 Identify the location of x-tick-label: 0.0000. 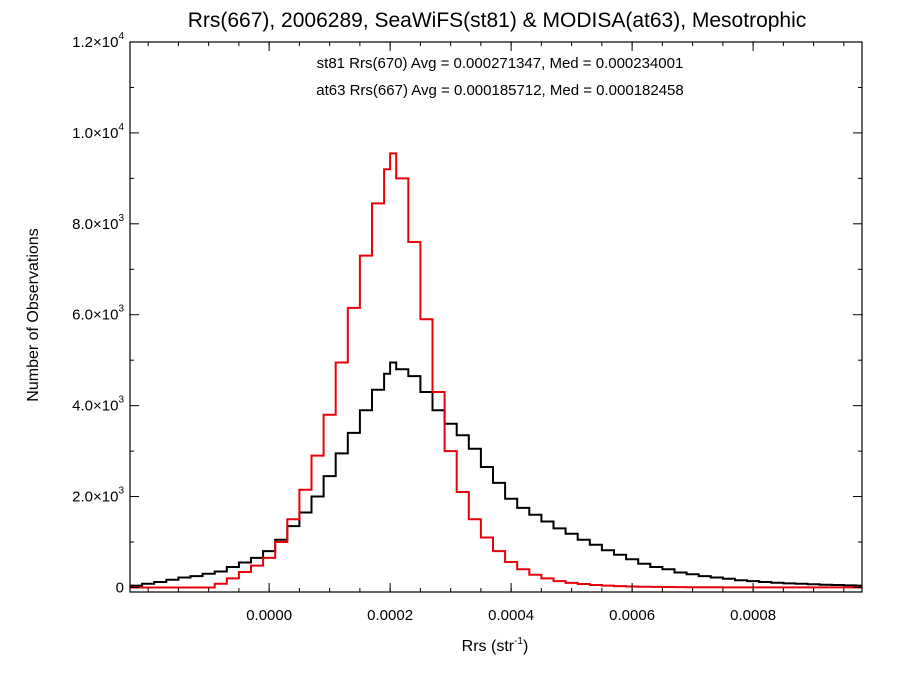
(269, 615).